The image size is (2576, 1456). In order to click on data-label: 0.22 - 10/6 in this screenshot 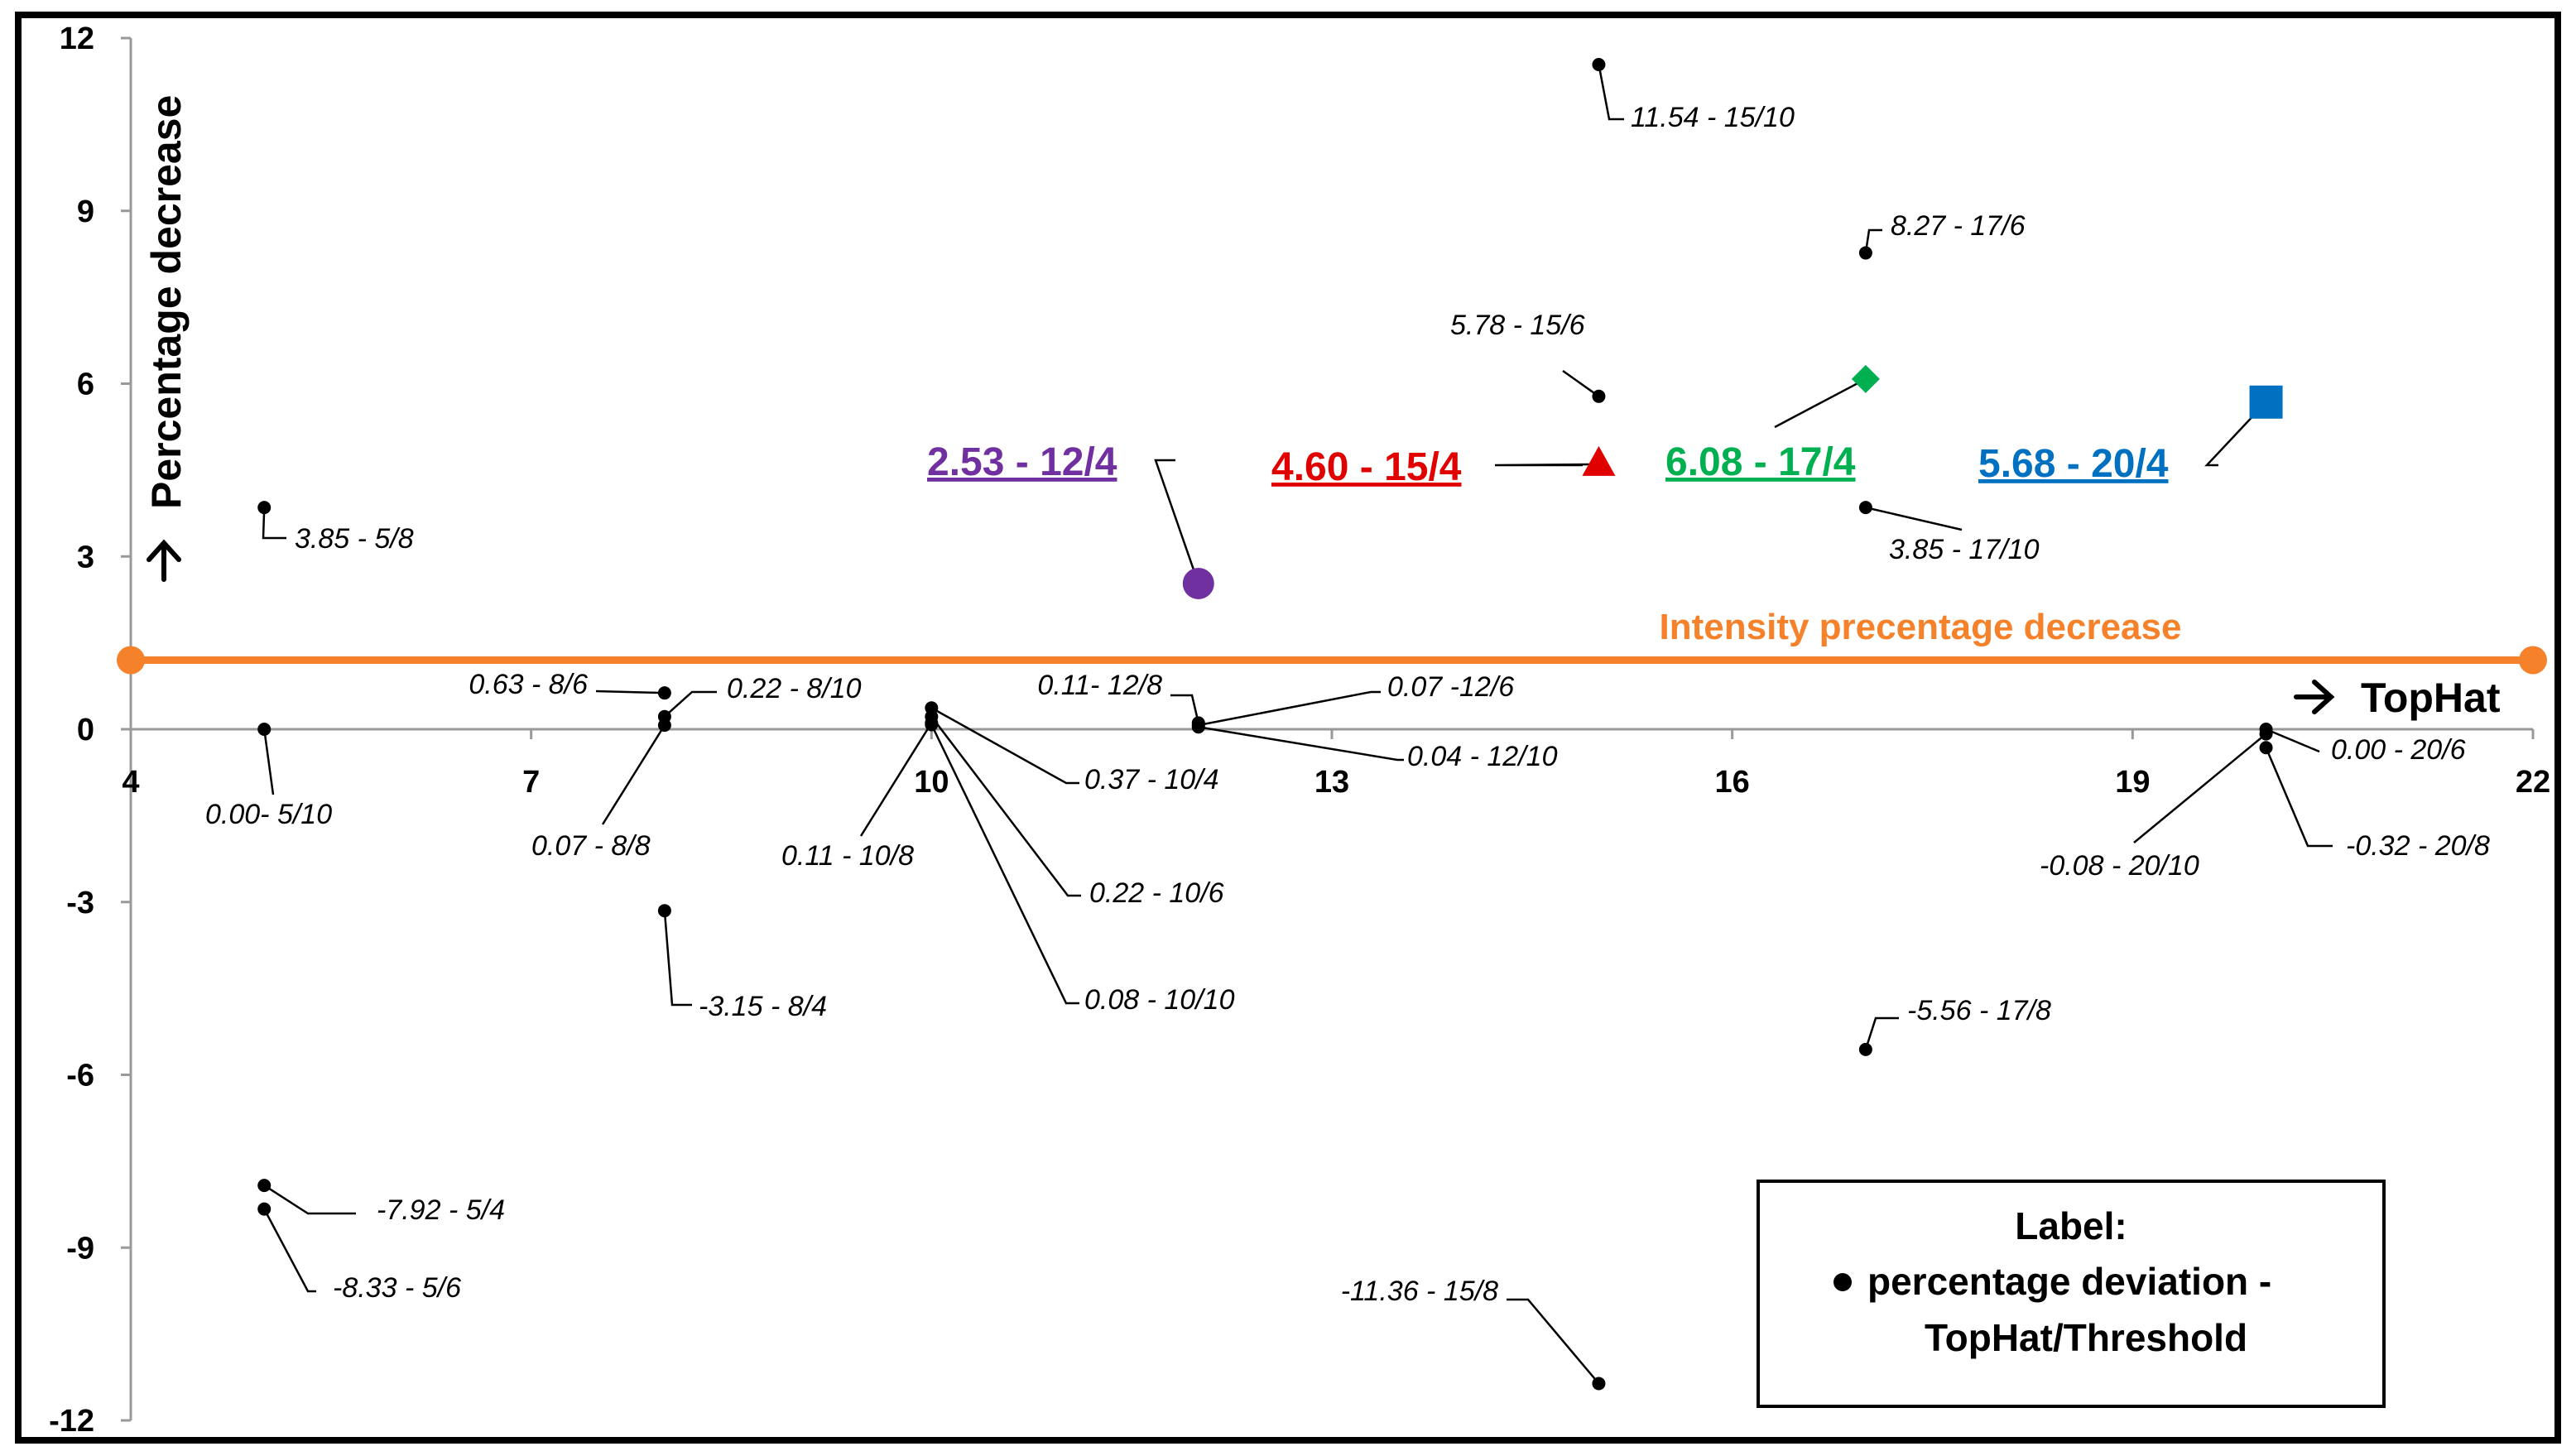, I will do `click(1156, 893)`.